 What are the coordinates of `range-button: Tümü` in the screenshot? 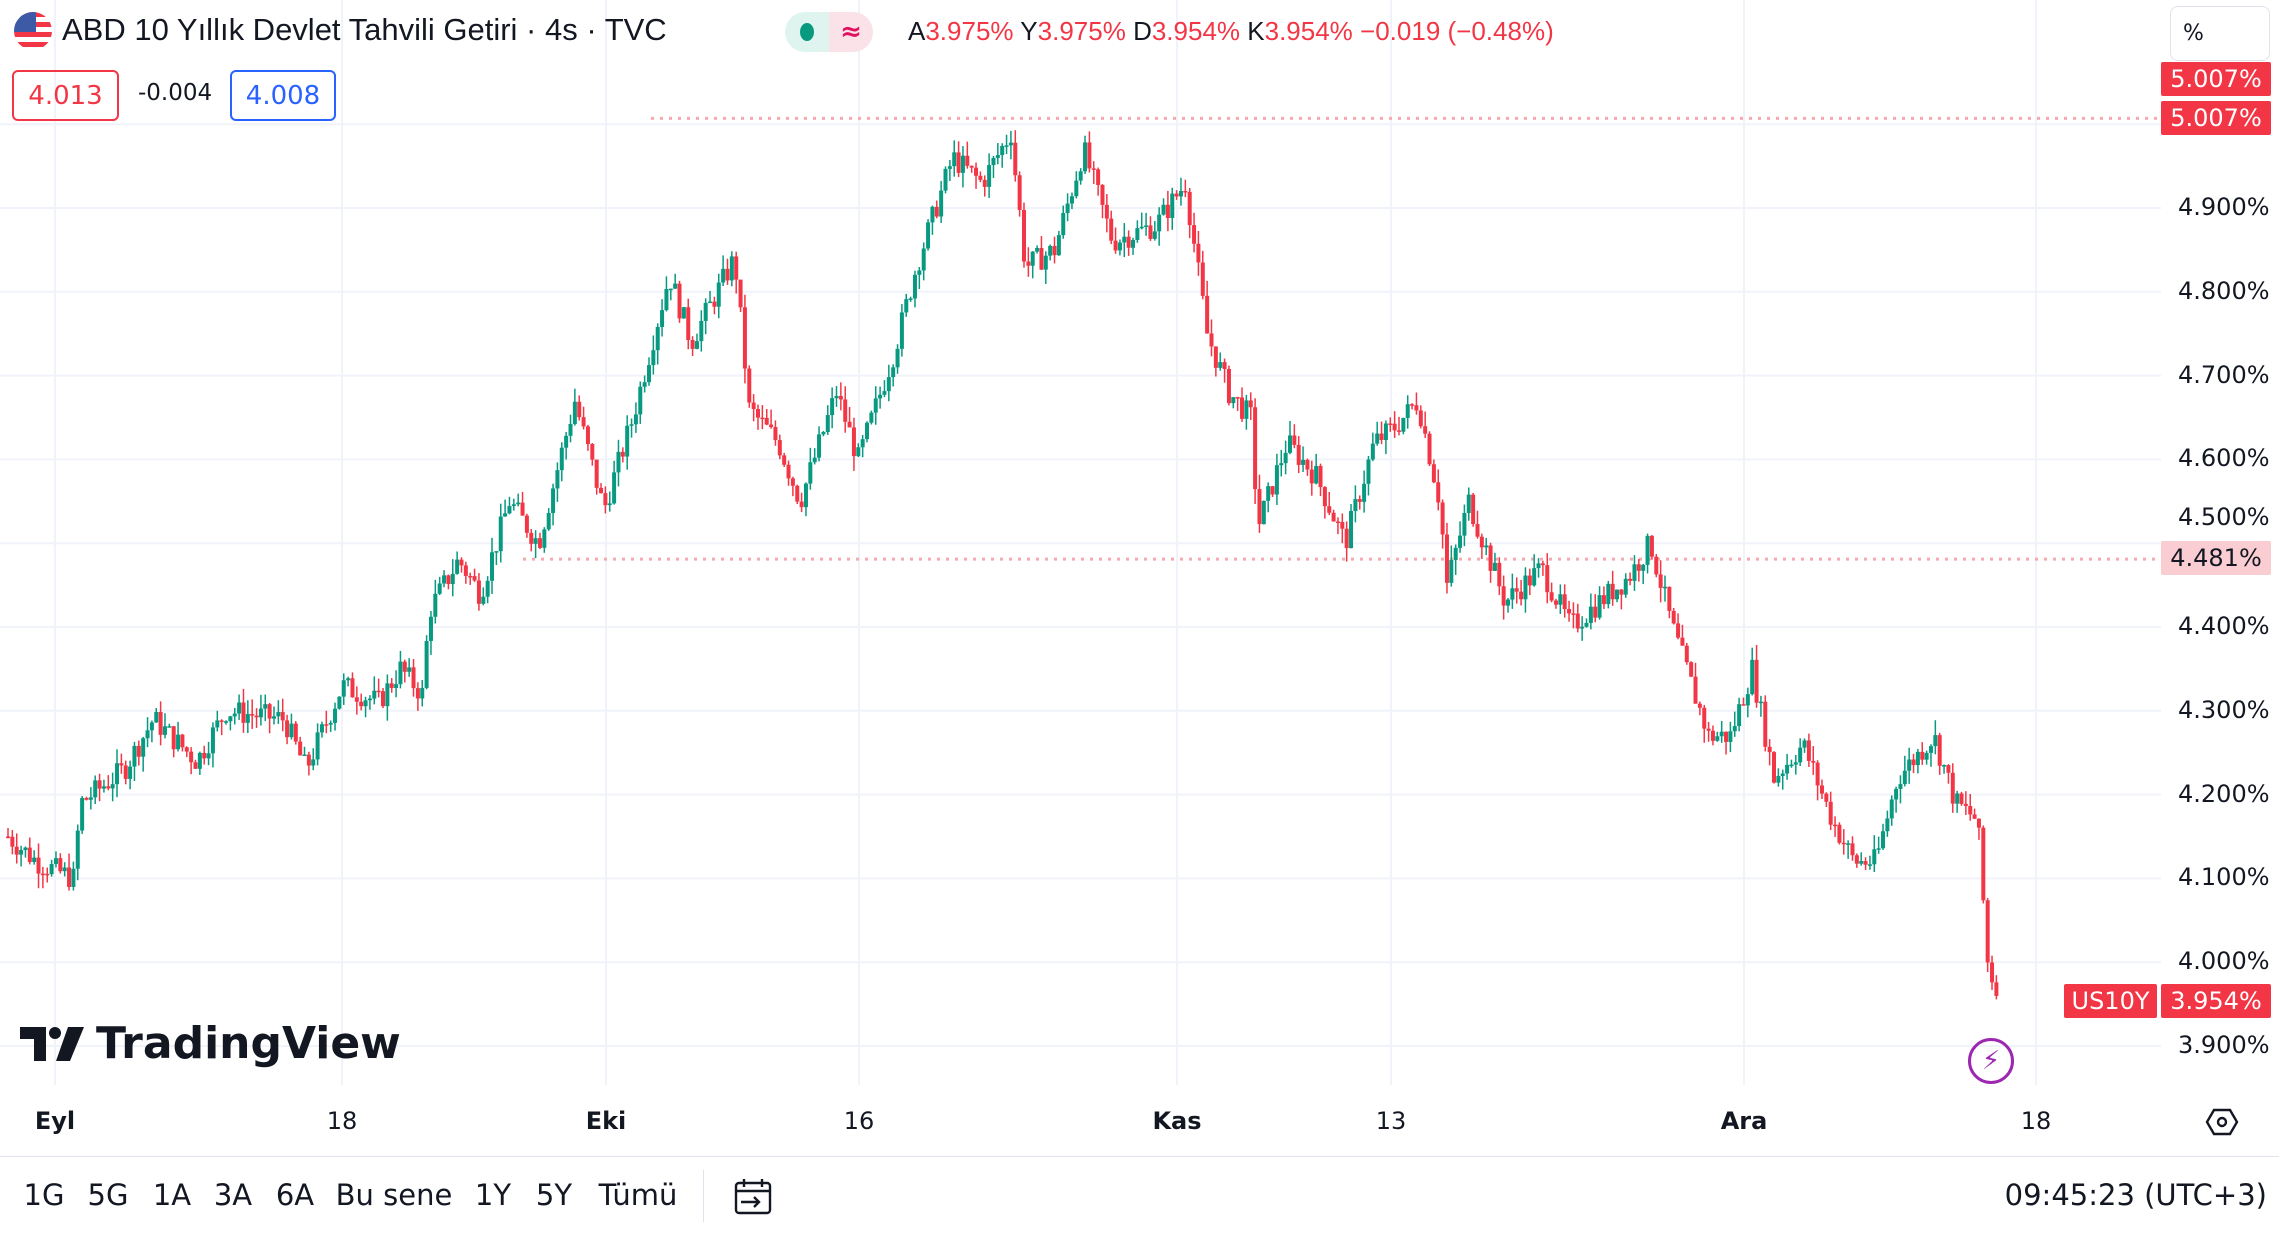 It's located at (638, 1195).